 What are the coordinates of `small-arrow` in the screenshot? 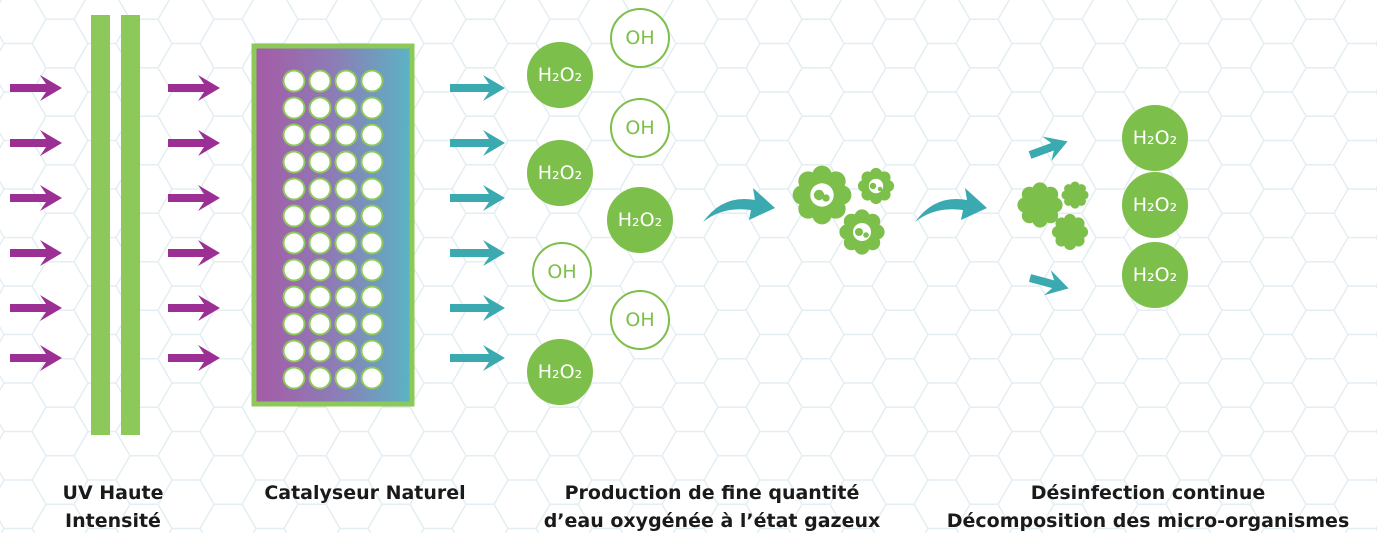 It's located at (1048, 149).